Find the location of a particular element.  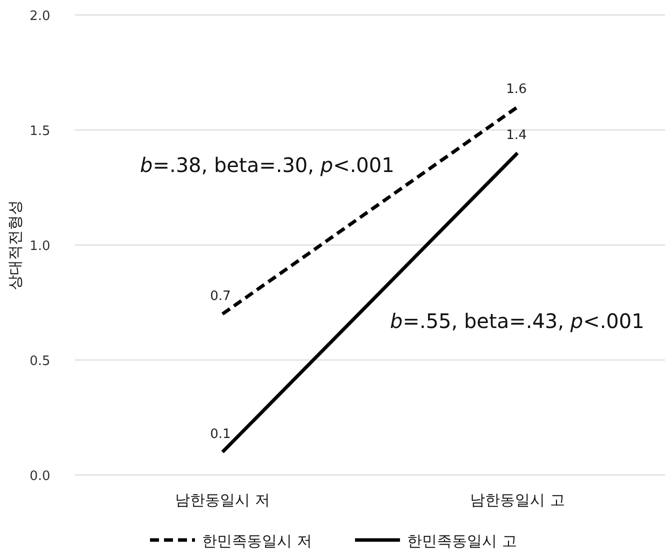

y-tick-label: 1.0 is located at coordinates (40, 246).